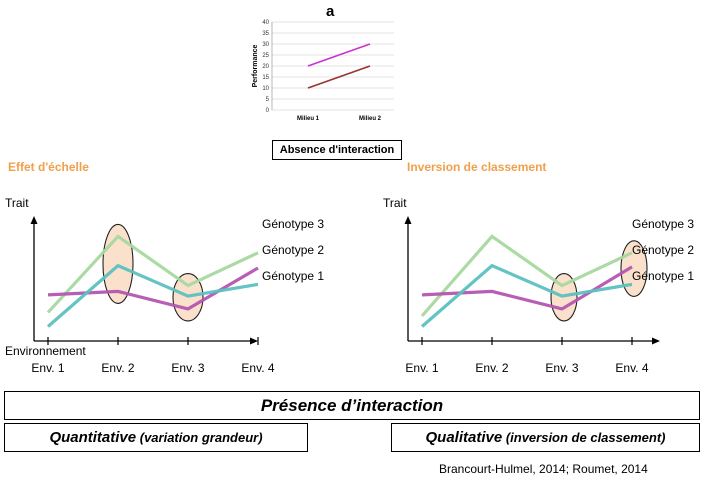  I want to click on y-tick-label: 5, so click(268, 100).